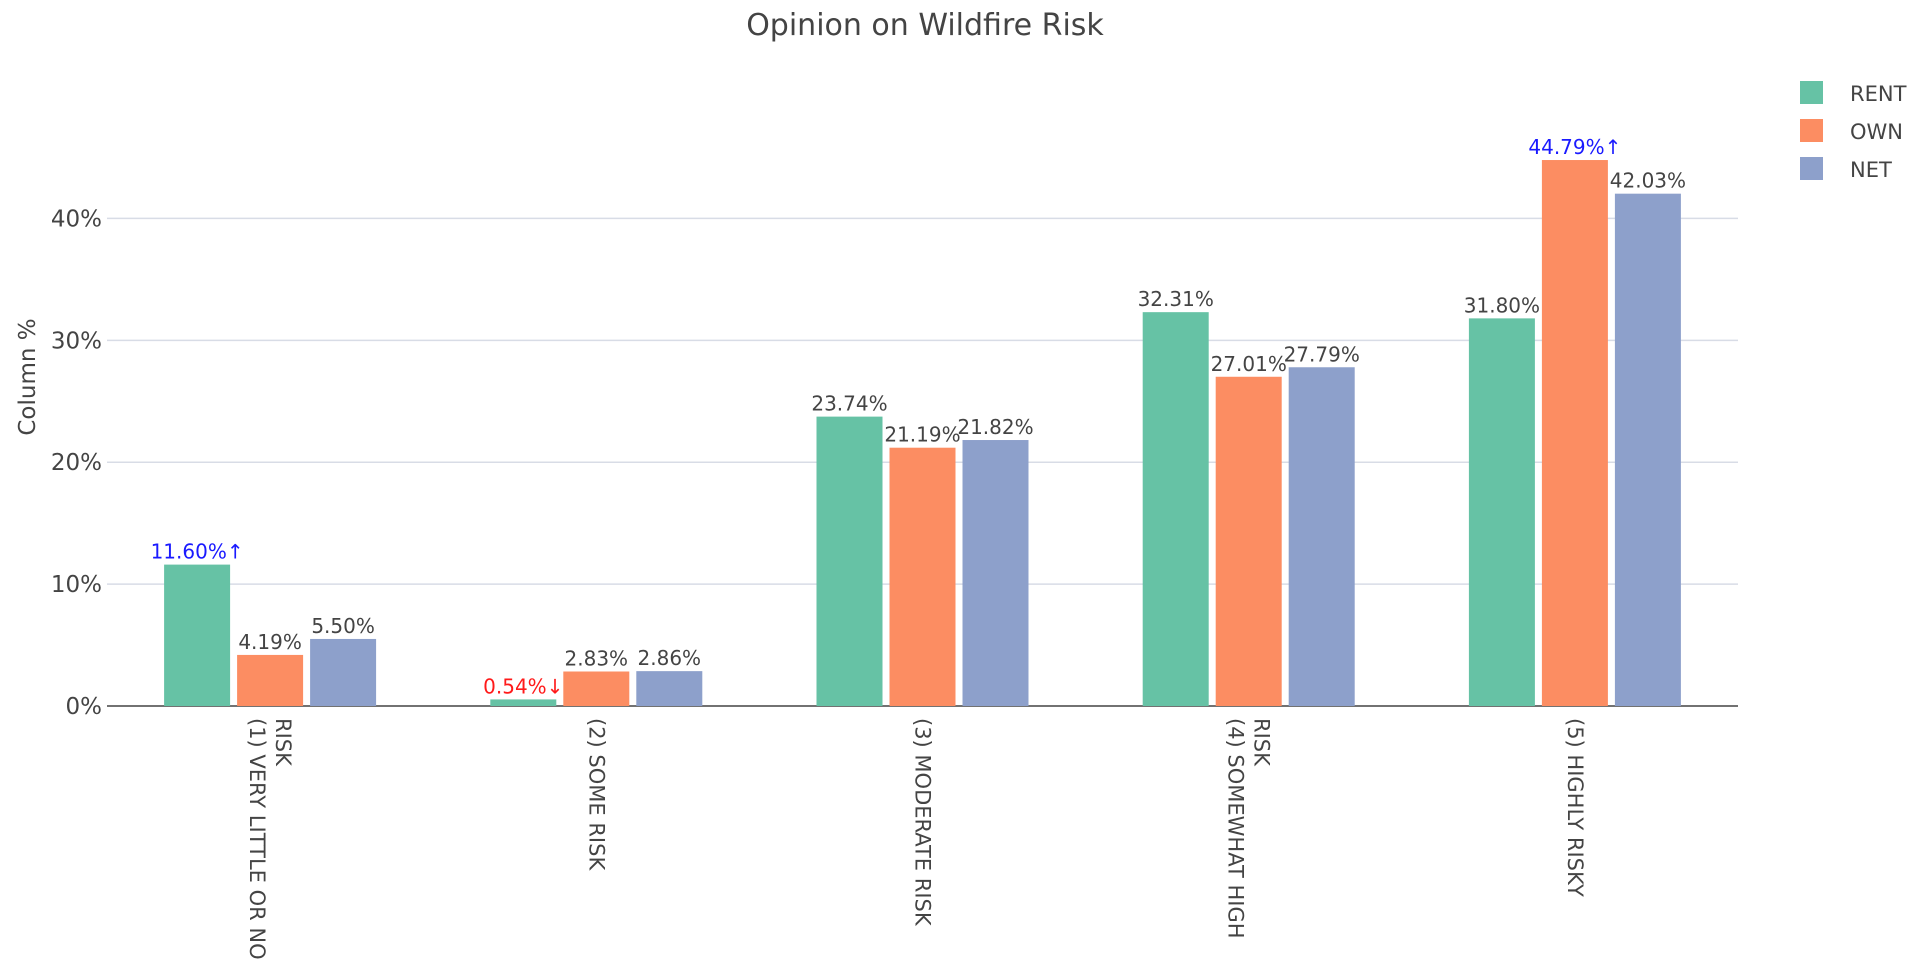 Image resolution: width=1910 pixels, height=975 pixels. Describe the element at coordinates (76, 219) in the screenshot. I see `y-tick-label: 40%` at that location.